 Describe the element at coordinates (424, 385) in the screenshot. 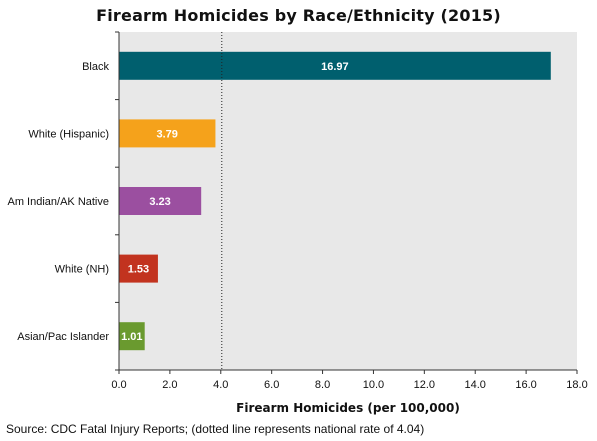

I see `x-tick-label: 12.0` at that location.